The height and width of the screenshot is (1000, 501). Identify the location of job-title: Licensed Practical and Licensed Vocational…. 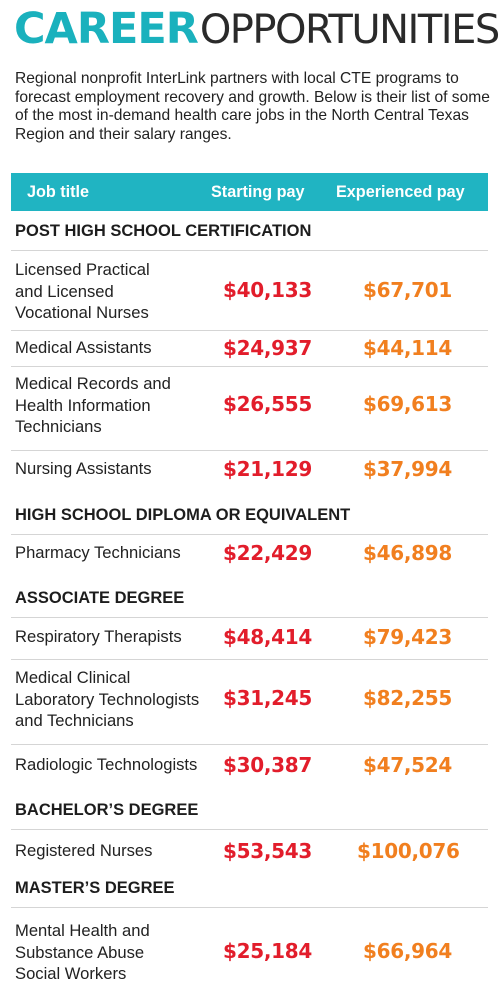
(82, 291).